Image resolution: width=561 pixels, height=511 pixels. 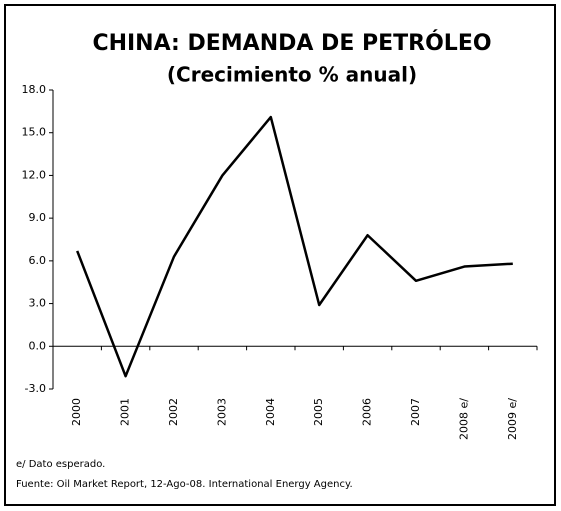 What do you see at coordinates (34, 132) in the screenshot?
I see `y-tick-label: 15.0` at bounding box center [34, 132].